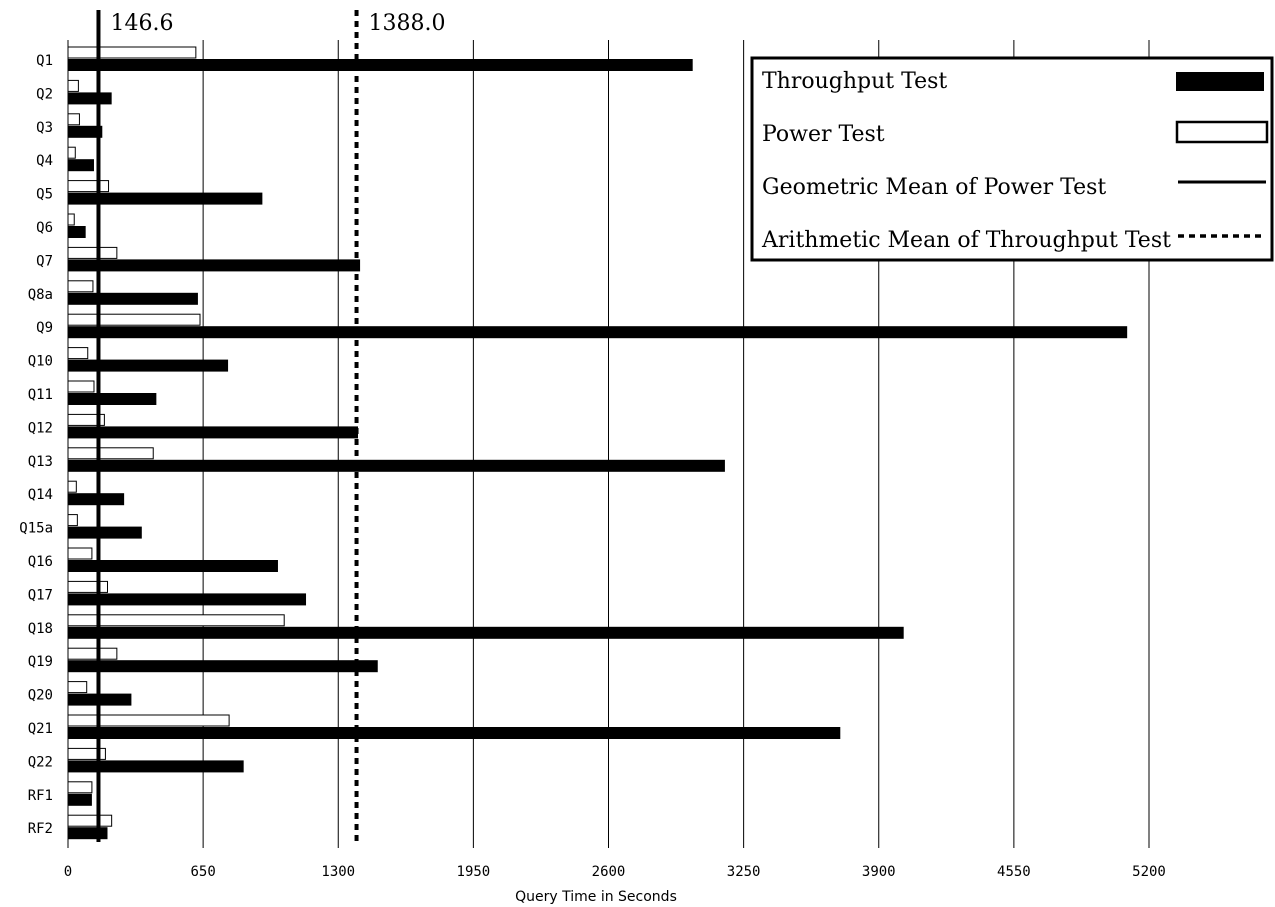  Describe the element at coordinates (44, 161) in the screenshot. I see `category-label: Q4` at that location.